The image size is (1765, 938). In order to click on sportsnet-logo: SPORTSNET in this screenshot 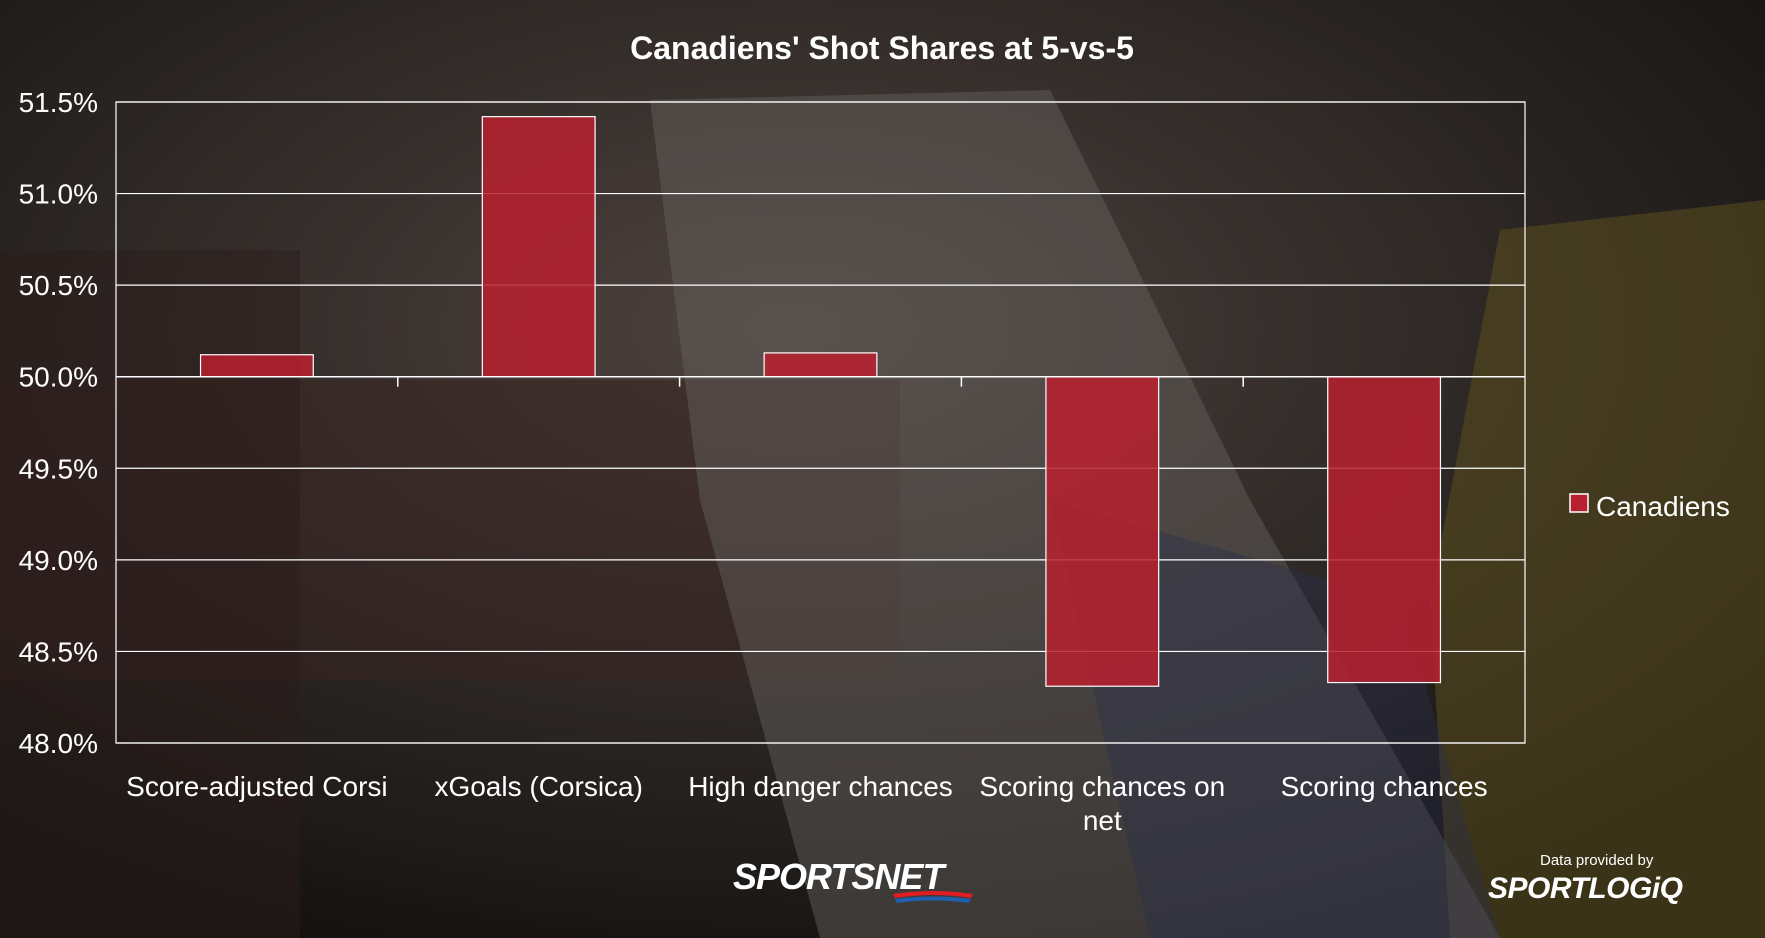, I will do `click(885, 881)`.